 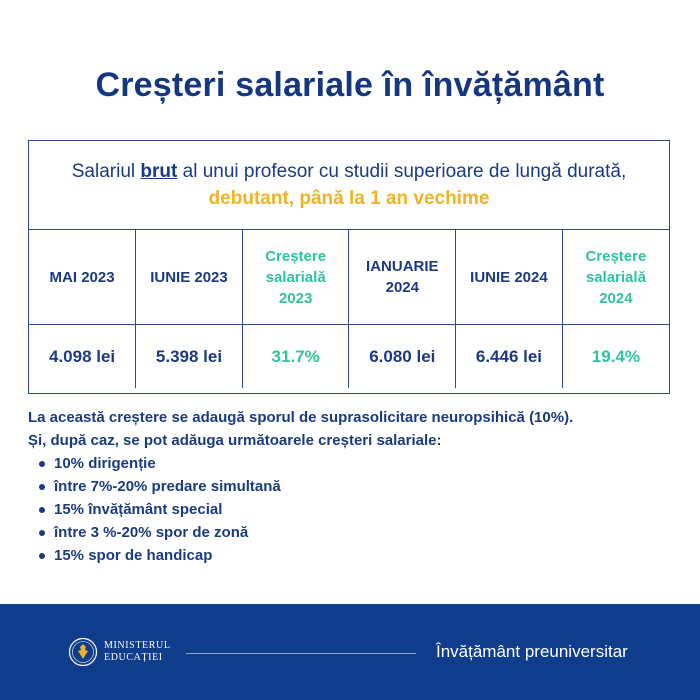 What do you see at coordinates (138, 417) in the screenshot?
I see `notes-line-1-text: La această creștere se adaugă` at bounding box center [138, 417].